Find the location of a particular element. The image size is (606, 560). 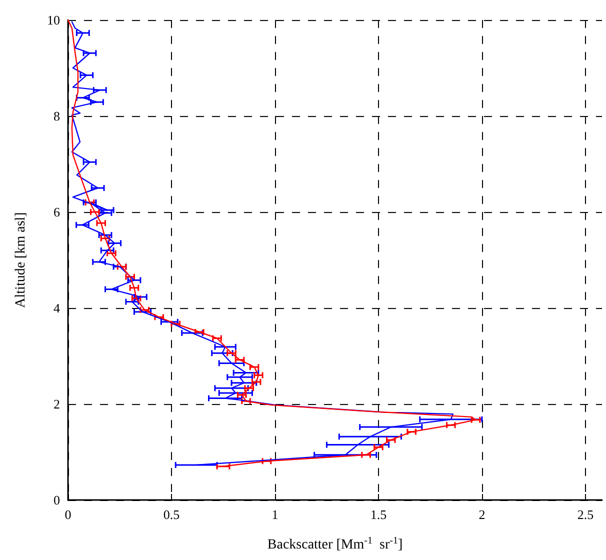

y-tick-label: 8 is located at coordinates (57, 116).